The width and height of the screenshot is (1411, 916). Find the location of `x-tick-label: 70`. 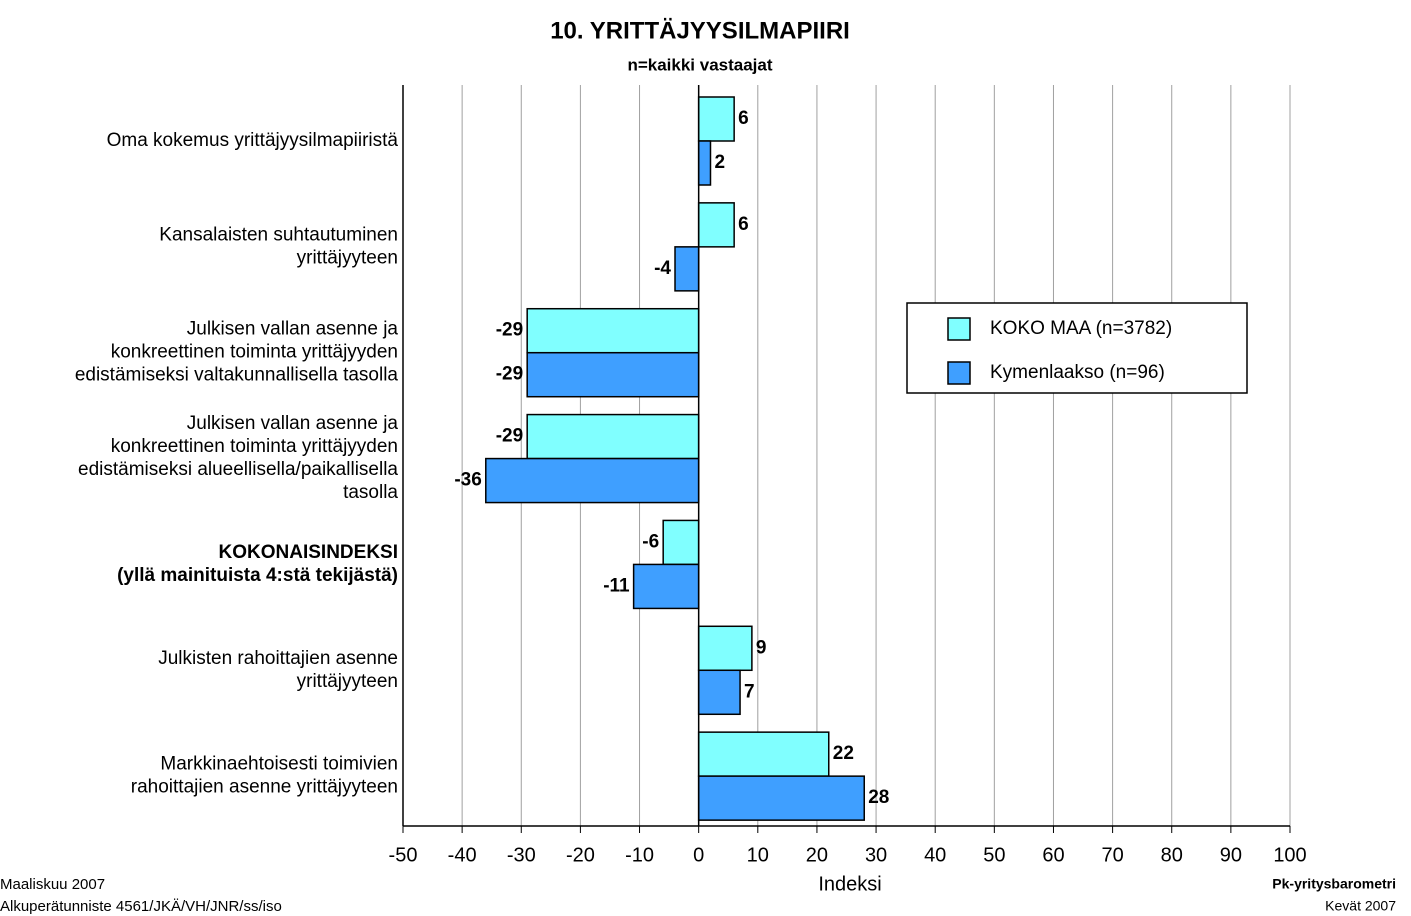

x-tick-label: 70 is located at coordinates (1112, 855).